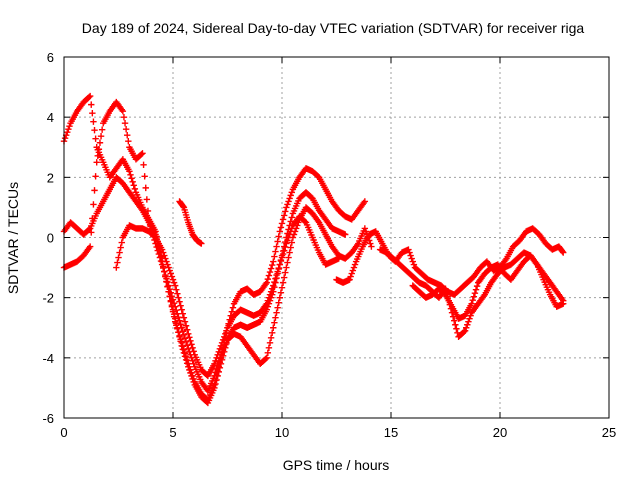  I want to click on y-tick-label: -2, so click(48, 298).